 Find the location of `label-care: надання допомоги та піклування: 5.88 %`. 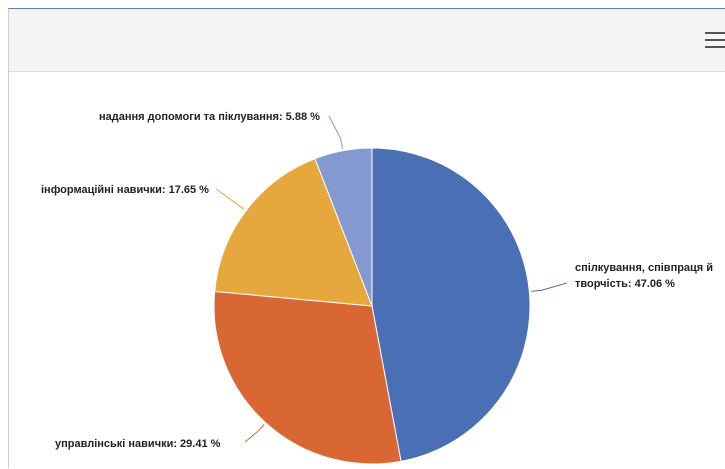

label-care: надання допомоги та піклування: 5.88 % is located at coordinates (209, 117).